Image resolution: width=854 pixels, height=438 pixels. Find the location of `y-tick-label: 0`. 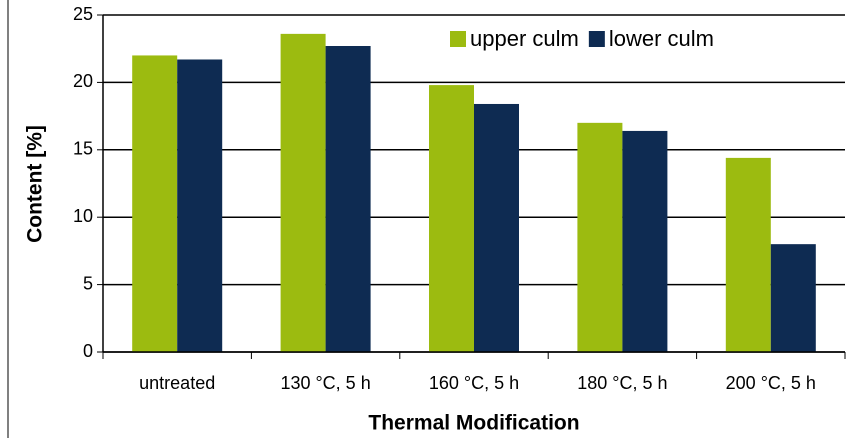

y-tick-label: 0 is located at coordinates (88, 351).